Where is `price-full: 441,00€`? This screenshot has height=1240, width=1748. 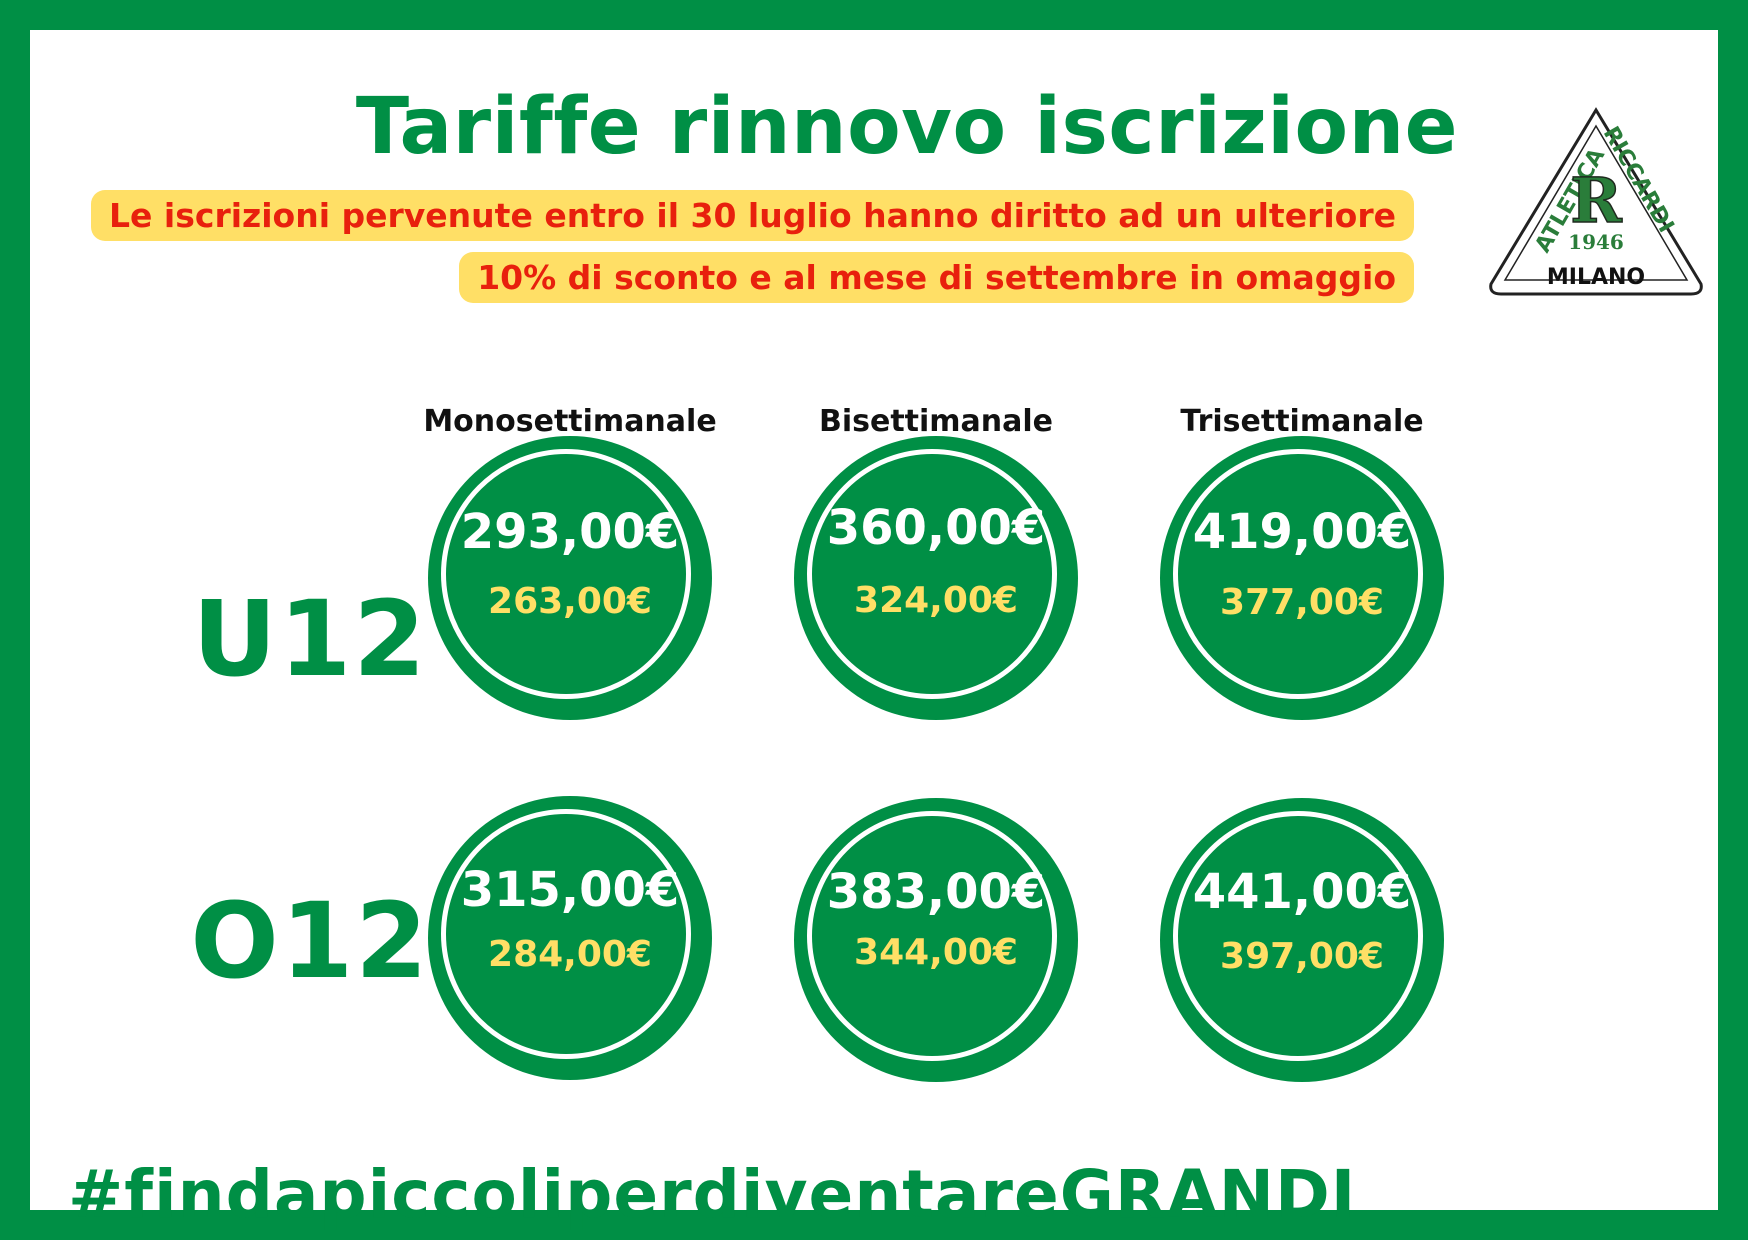
price-full: 441,00€ is located at coordinates (1302, 892).